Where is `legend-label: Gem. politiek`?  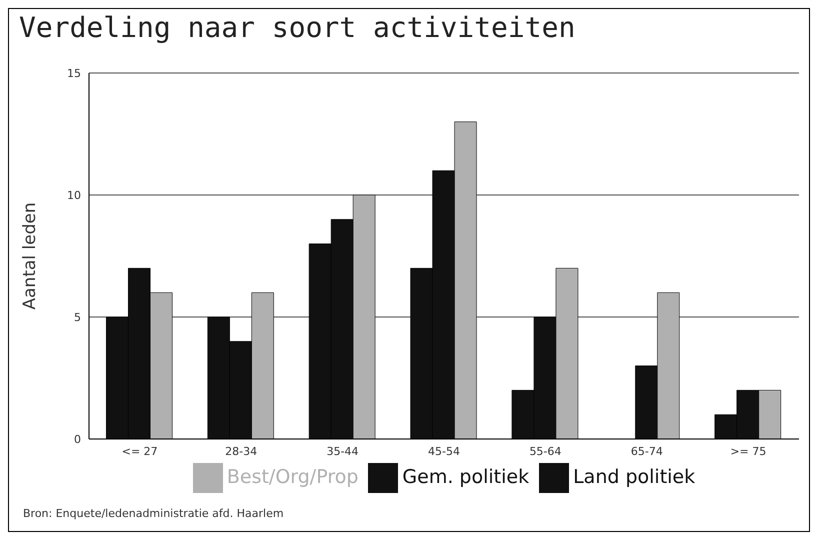 legend-label: Gem. politiek is located at coordinates (466, 477).